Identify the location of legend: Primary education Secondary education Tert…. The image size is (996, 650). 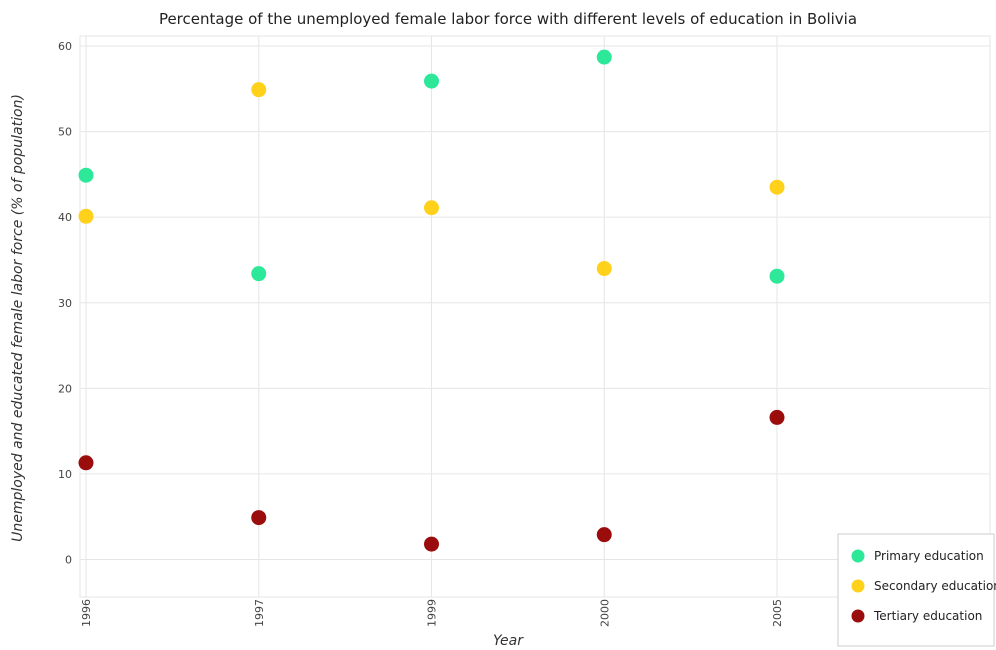
(916, 590).